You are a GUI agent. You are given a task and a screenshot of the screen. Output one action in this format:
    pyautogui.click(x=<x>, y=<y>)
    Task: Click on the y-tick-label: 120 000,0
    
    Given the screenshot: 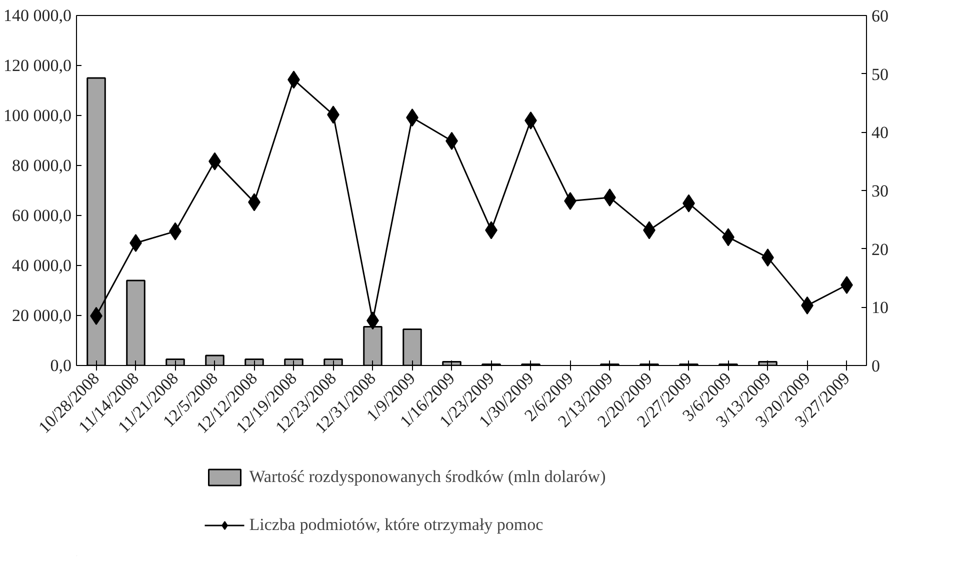 What is the action you would take?
    pyautogui.click(x=38, y=65)
    